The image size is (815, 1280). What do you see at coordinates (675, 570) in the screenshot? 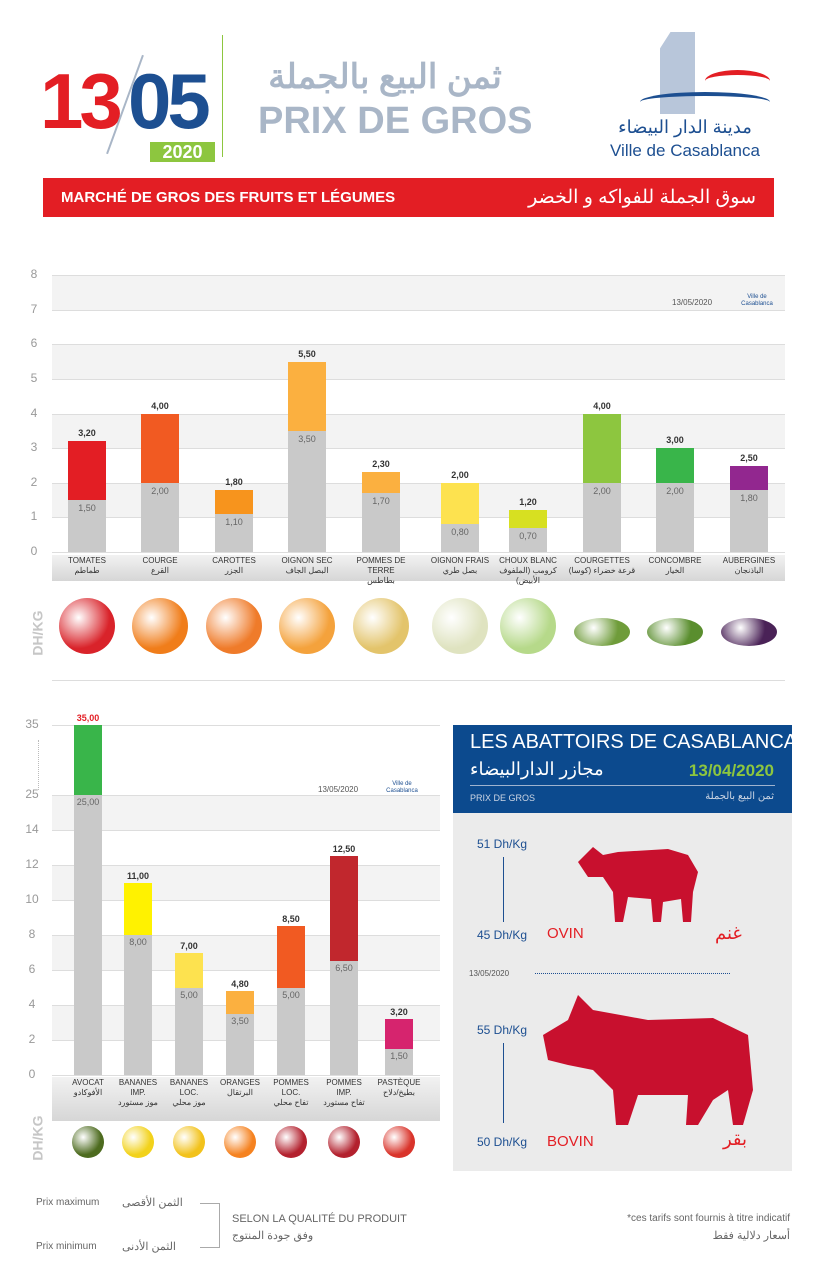
I see `category-label-ar: الخيار` at bounding box center [675, 570].